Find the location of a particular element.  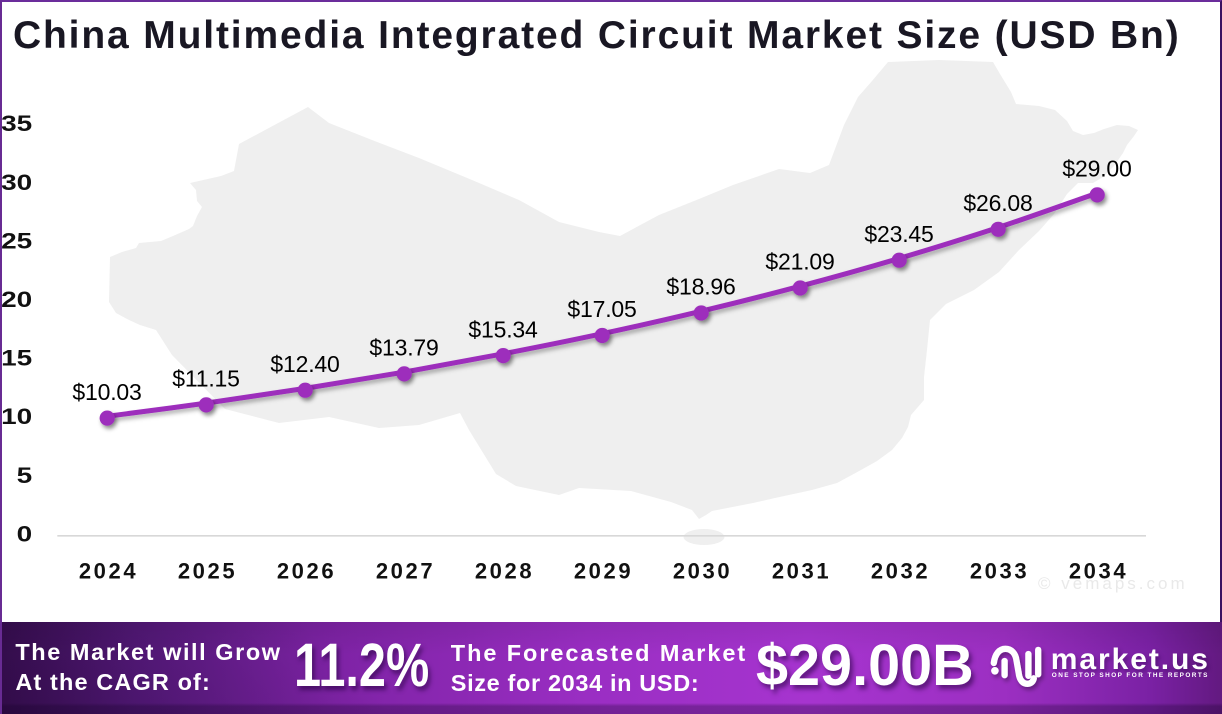

svg-text: $10.03 is located at coordinates (106, 392).